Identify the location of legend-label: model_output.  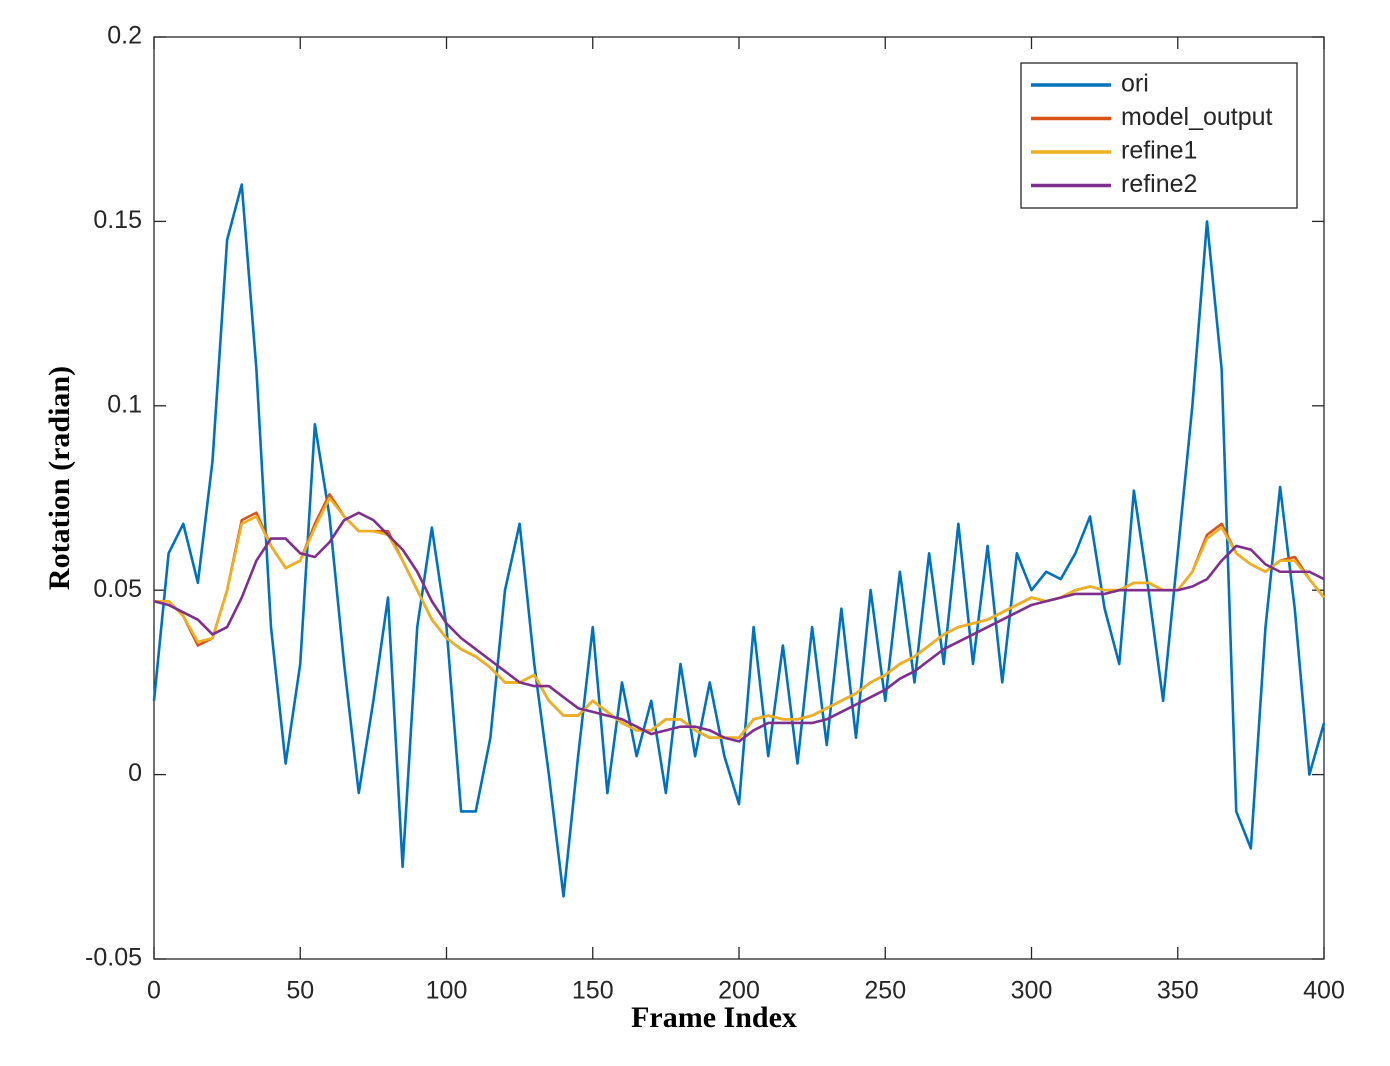
(1197, 117).